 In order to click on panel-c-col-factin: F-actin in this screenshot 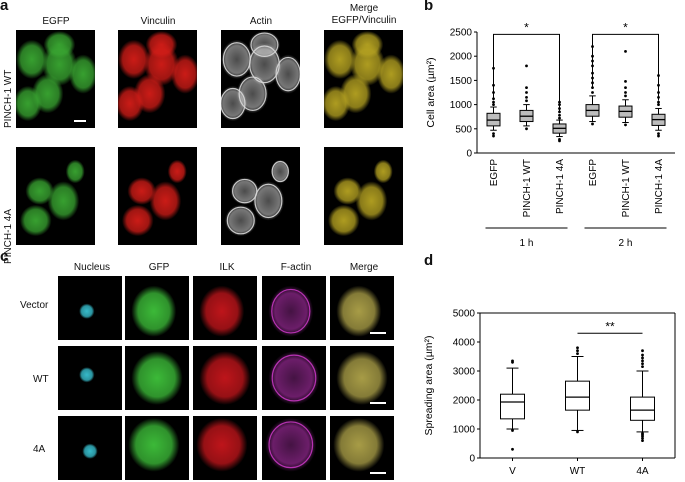, I will do `click(296, 267)`.